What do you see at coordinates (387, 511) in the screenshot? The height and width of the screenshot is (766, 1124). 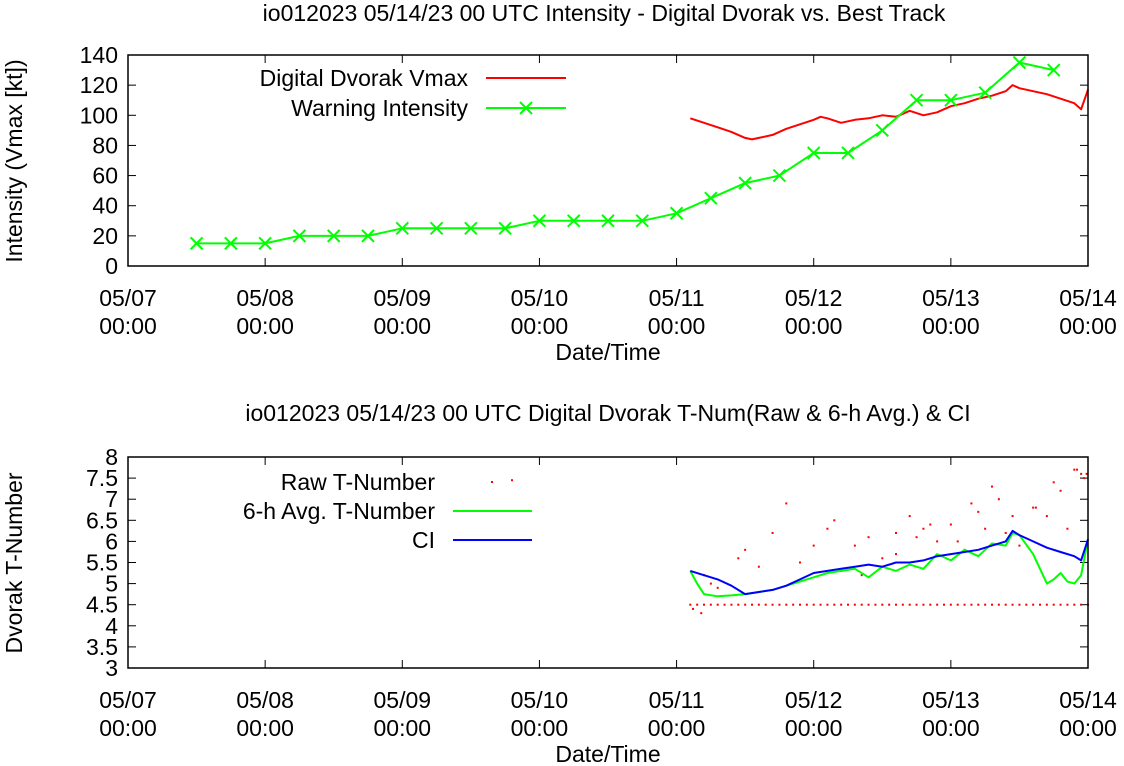 I see `tnumber-chart-legend: Raw T-Number 6-h Avg. T-Number CI` at bounding box center [387, 511].